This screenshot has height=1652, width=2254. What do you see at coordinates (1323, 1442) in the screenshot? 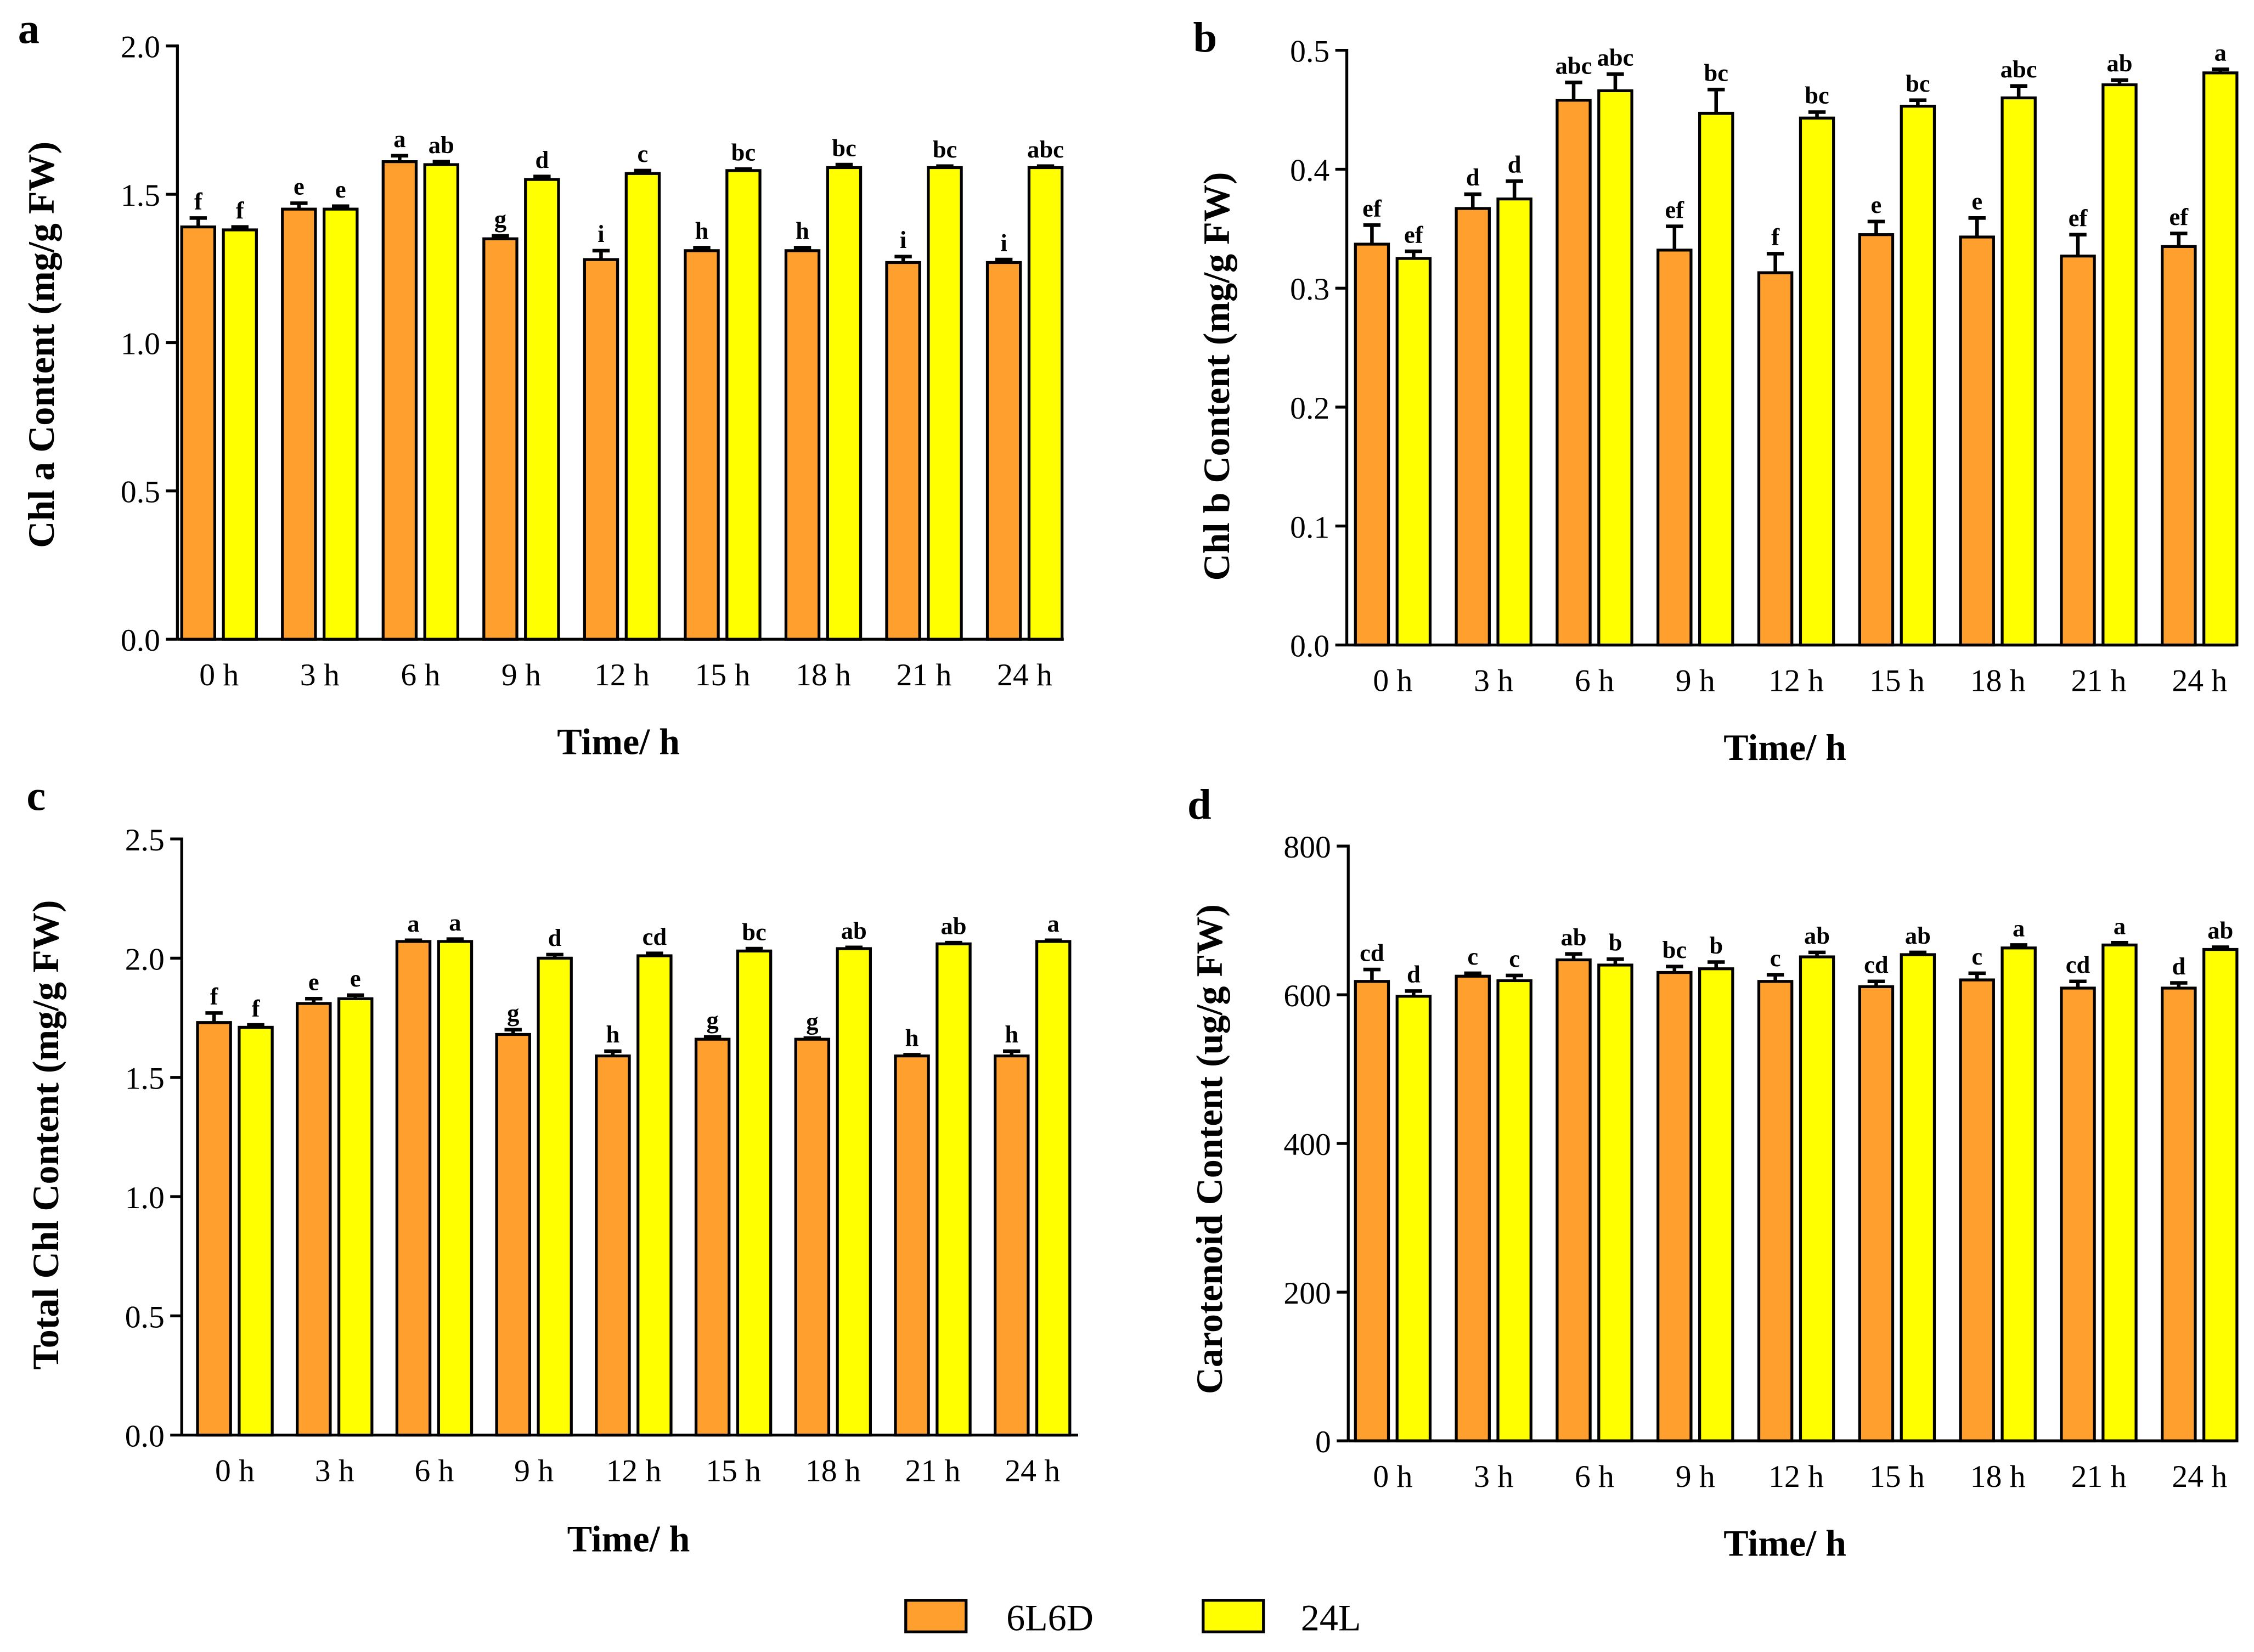
I see `y-tick-label: 0` at bounding box center [1323, 1442].